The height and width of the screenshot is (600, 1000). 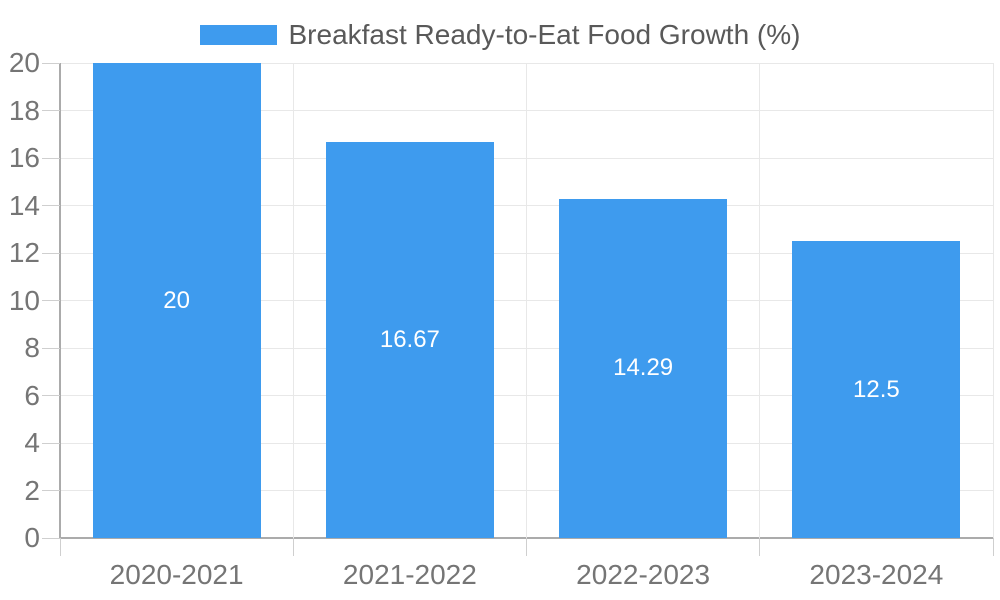 What do you see at coordinates (544, 34) in the screenshot?
I see `legend-label: Breakfast Ready-to-Eat Food Growth (%)` at bounding box center [544, 34].